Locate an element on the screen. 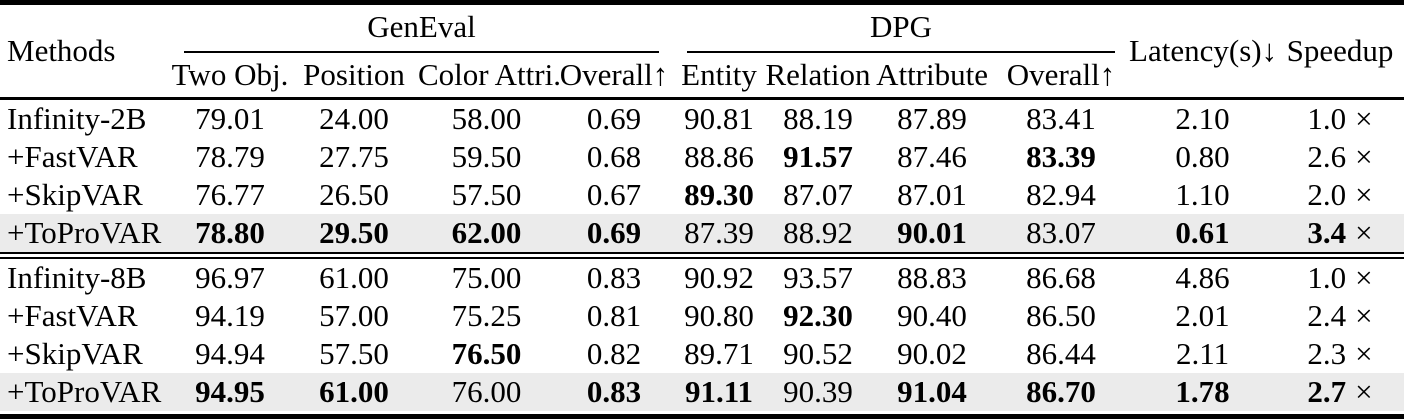  dpg-group-label: DPG is located at coordinates (901, 31).